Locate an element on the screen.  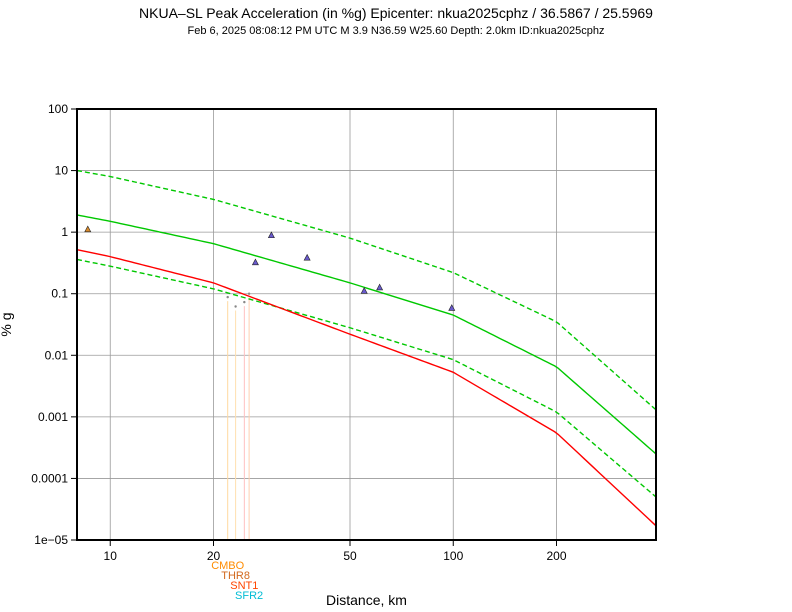
station-label: SNT1 is located at coordinates (244, 586).